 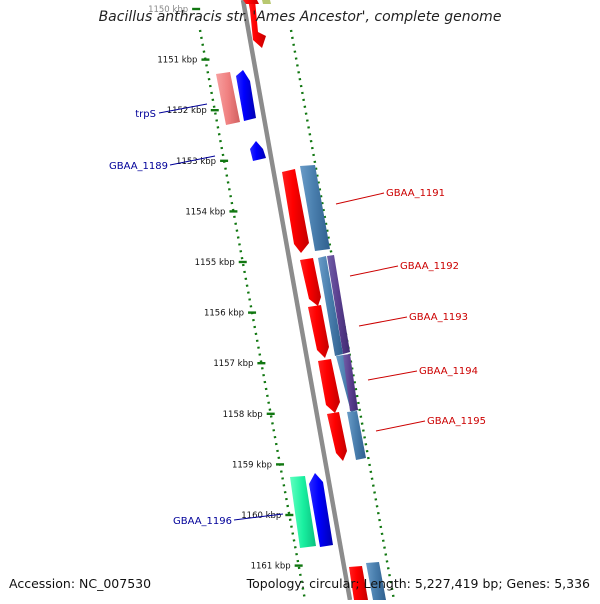 I want to click on ruler-label: 1150 kbp, so click(x=168, y=10).